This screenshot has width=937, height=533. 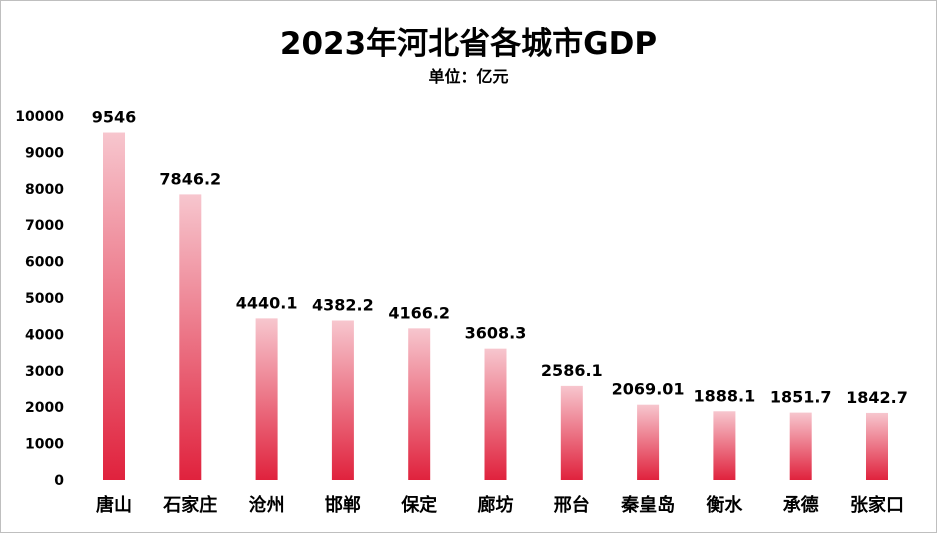 I want to click on data-label: 9546, so click(x=114, y=117).